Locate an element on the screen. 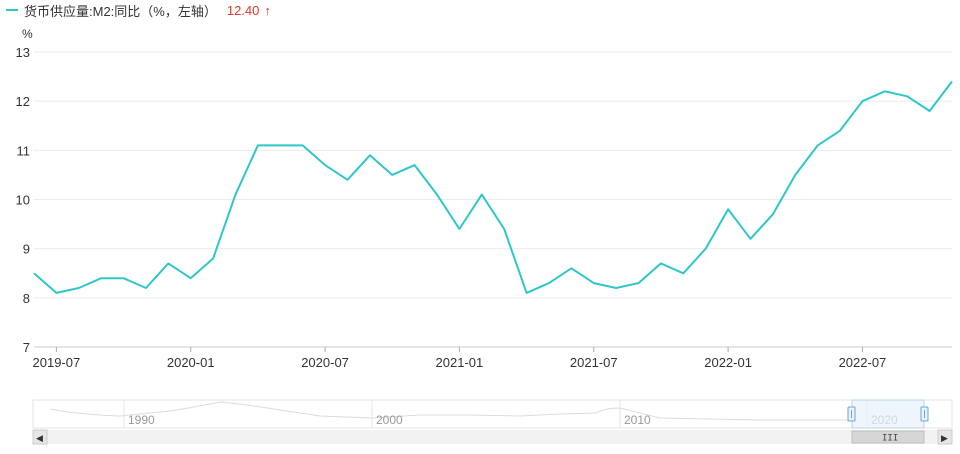  legend-swatch is located at coordinates (12, 10).